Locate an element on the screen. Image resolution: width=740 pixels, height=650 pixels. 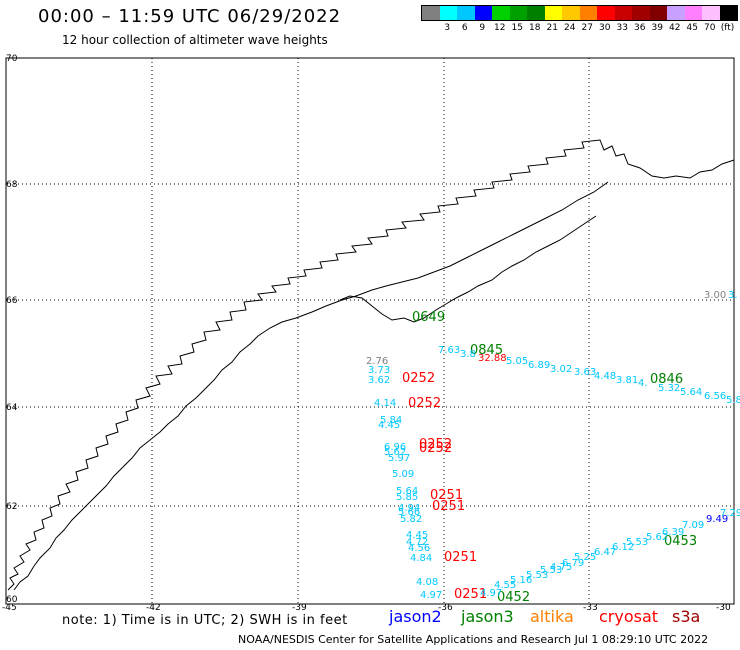
legend-label: 27 is located at coordinates (587, 28).